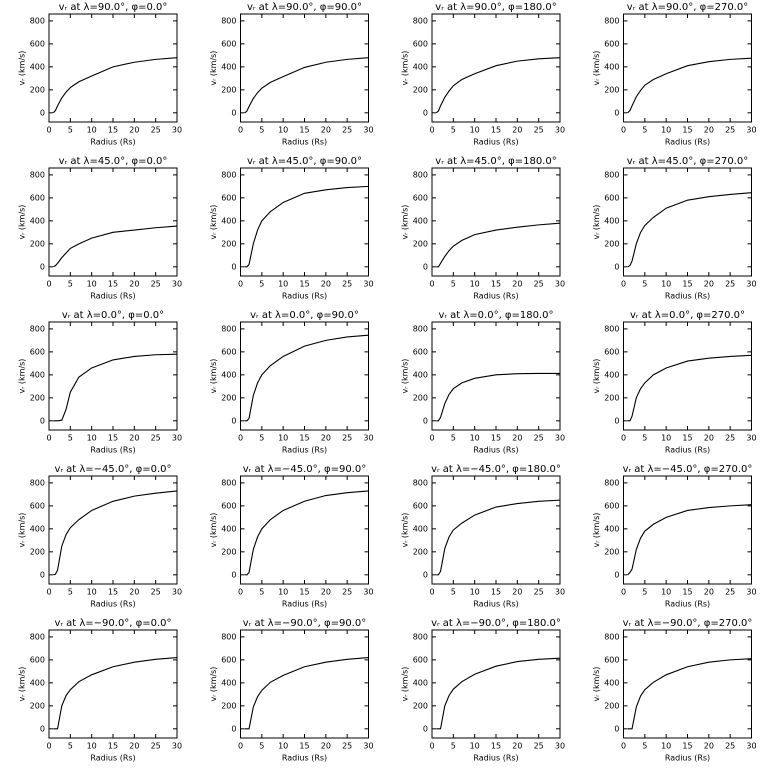 Image resolution: width=768 pixels, height=768 pixels. What do you see at coordinates (304, 7) in the screenshot?
I see `chart-title: vᵣ at λ=90.0°, φ=90.0°` at bounding box center [304, 7].